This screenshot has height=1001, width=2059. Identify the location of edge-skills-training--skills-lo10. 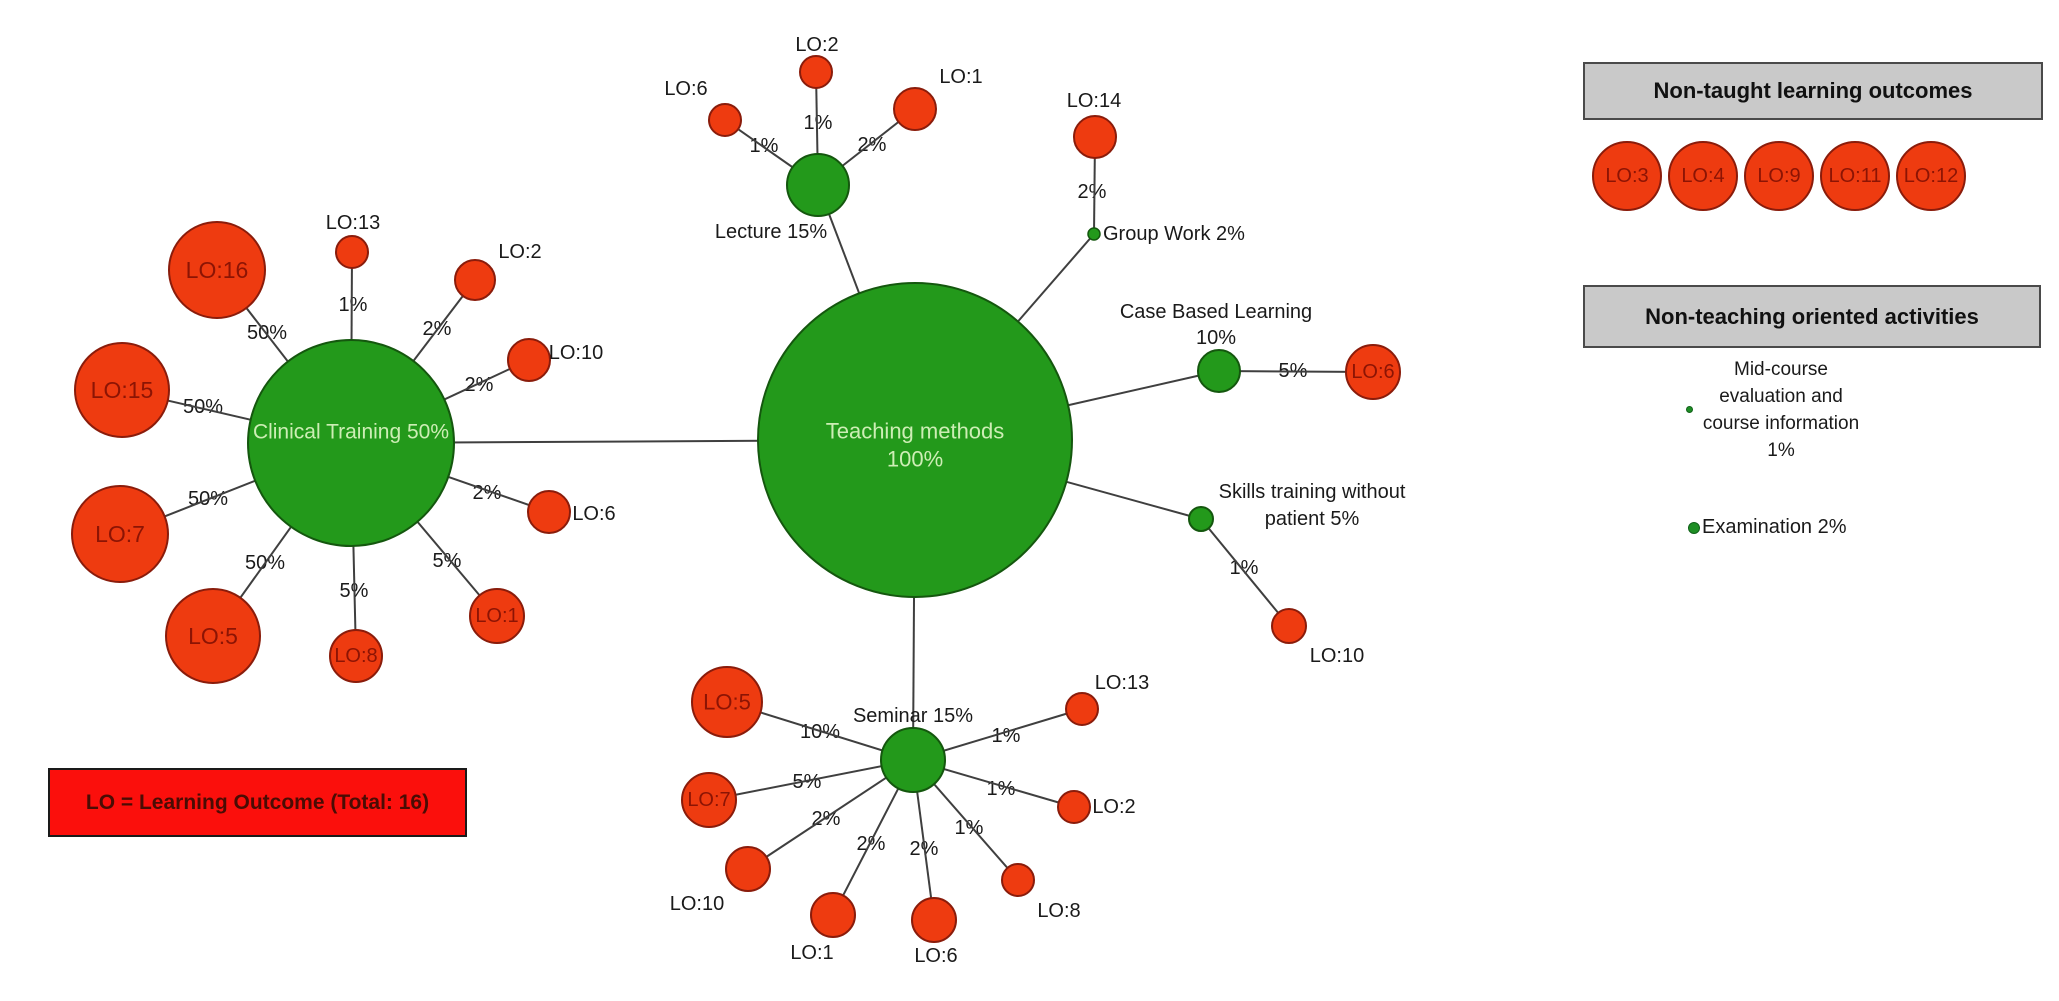
(1245, 572).